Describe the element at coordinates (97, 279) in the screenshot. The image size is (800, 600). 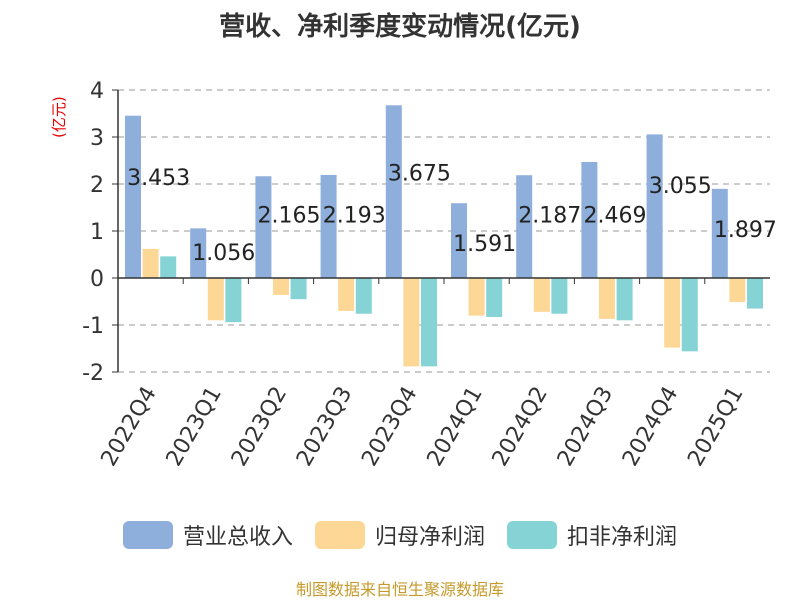
I see `y-tick-label: 0` at that location.